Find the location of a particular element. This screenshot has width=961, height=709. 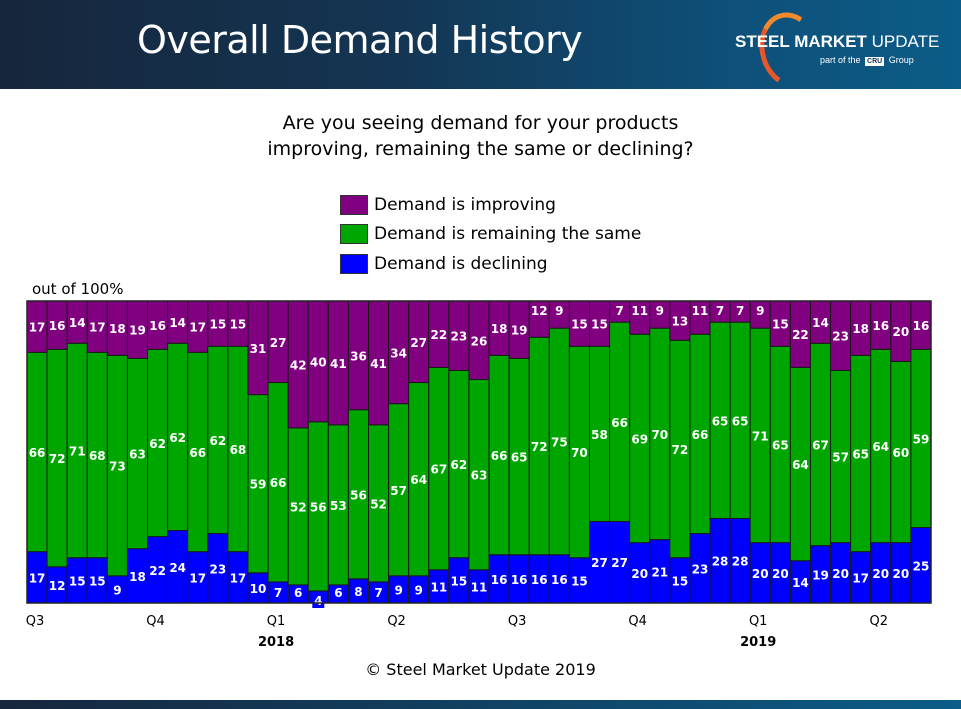

bar-group: 11 67 22 is located at coordinates (439, 452).